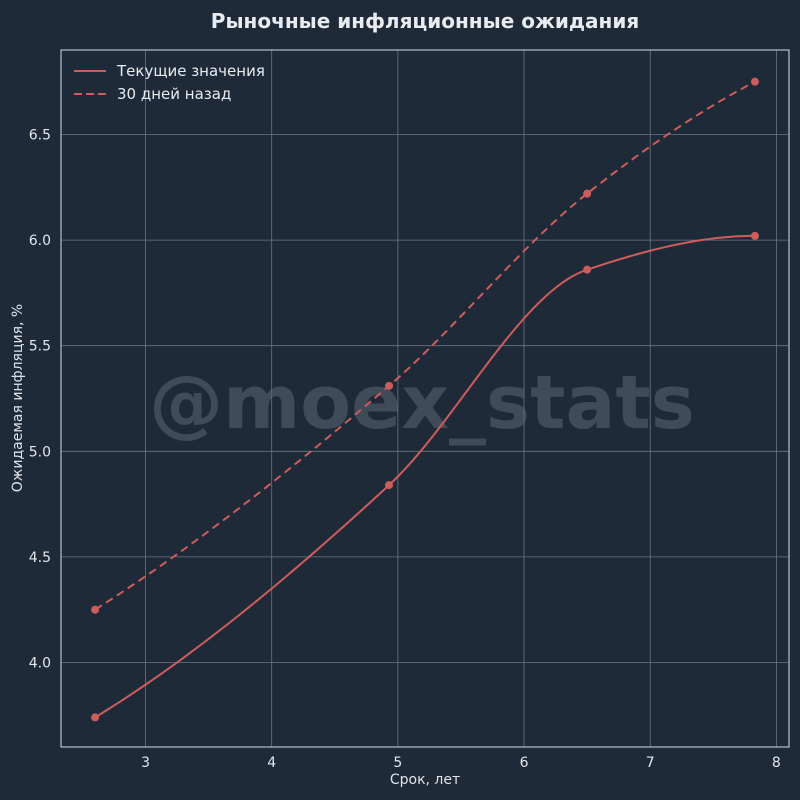 The height and width of the screenshot is (800, 800). I want to click on x-tick-label: 7, so click(650, 763).